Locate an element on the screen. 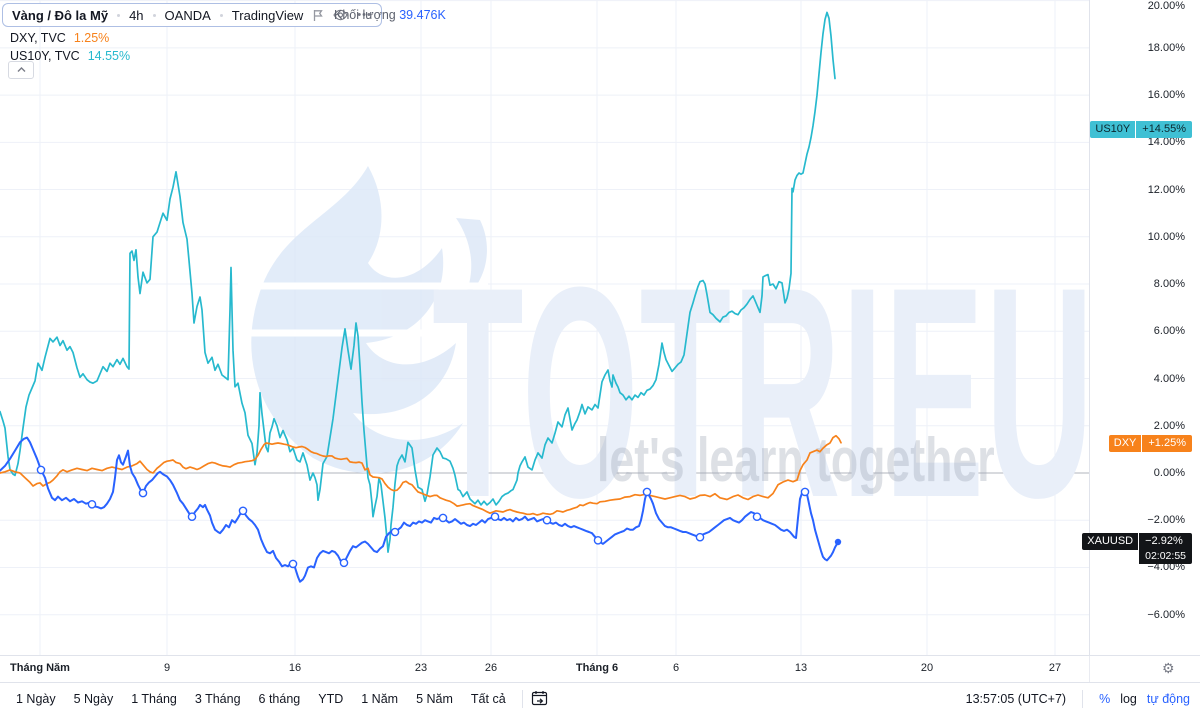 The height and width of the screenshot is (714, 1200). legend-symbol-name: DXY, TVC is located at coordinates (38, 38).